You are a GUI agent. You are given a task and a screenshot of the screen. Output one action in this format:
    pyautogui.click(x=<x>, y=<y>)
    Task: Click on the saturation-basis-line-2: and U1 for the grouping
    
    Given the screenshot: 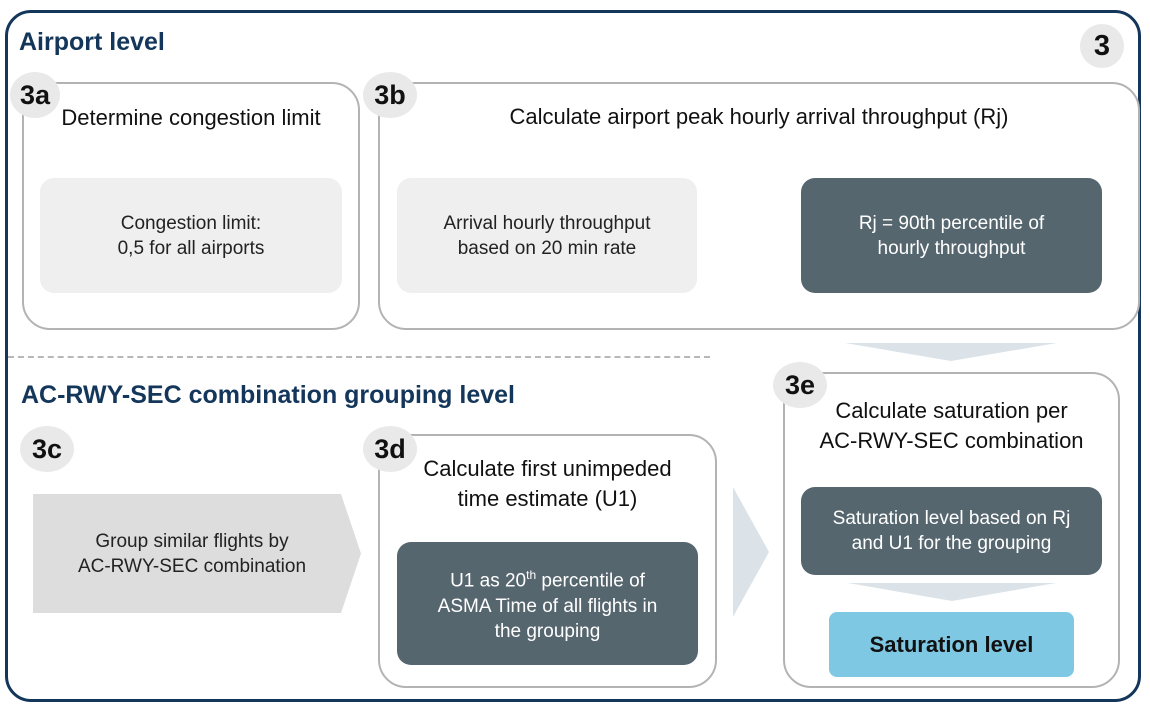 What is the action you would take?
    pyautogui.click(x=951, y=543)
    